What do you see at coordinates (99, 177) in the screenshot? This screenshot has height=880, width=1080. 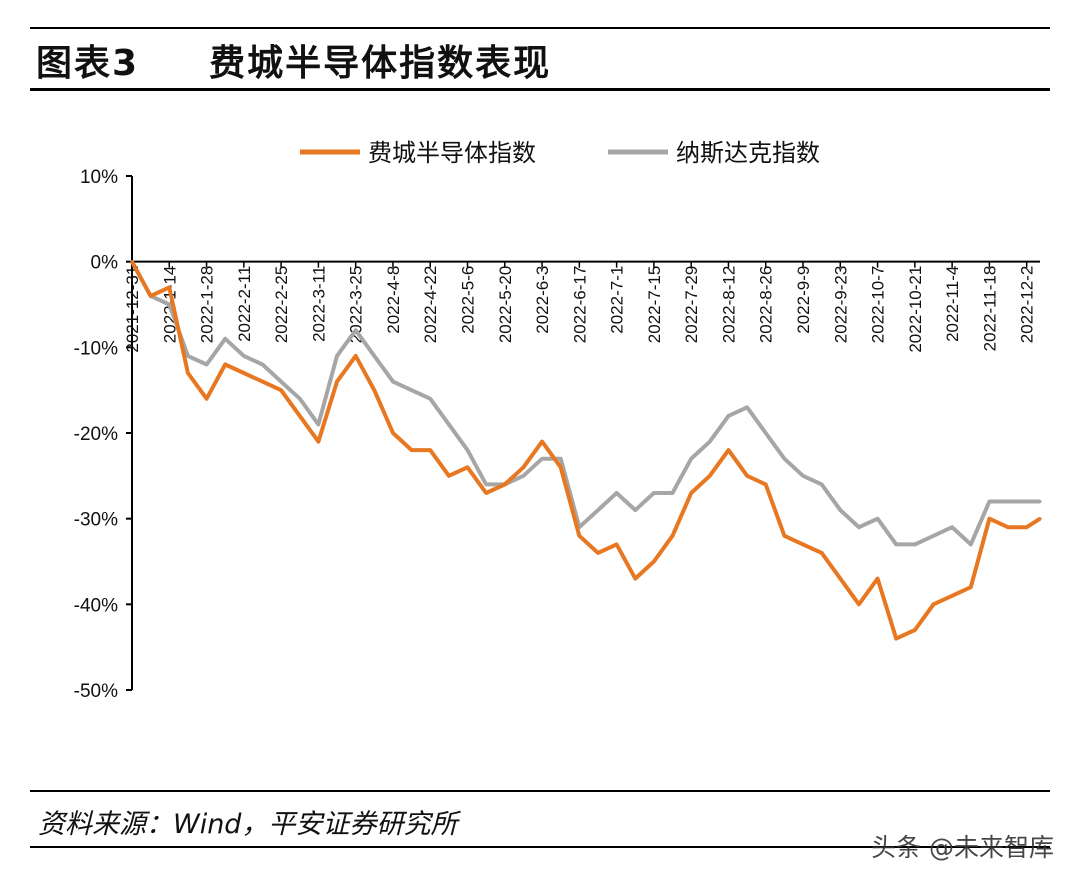 I see `y-tick-label: 10%` at bounding box center [99, 177].